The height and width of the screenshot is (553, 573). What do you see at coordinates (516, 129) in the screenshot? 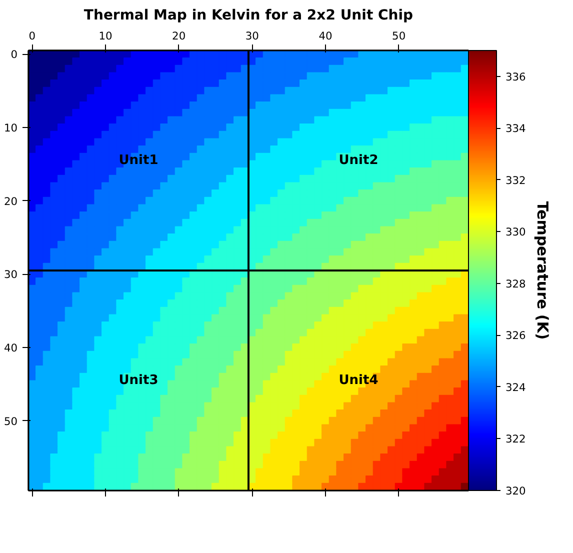
I see `color-bar-label: 334` at bounding box center [516, 129].